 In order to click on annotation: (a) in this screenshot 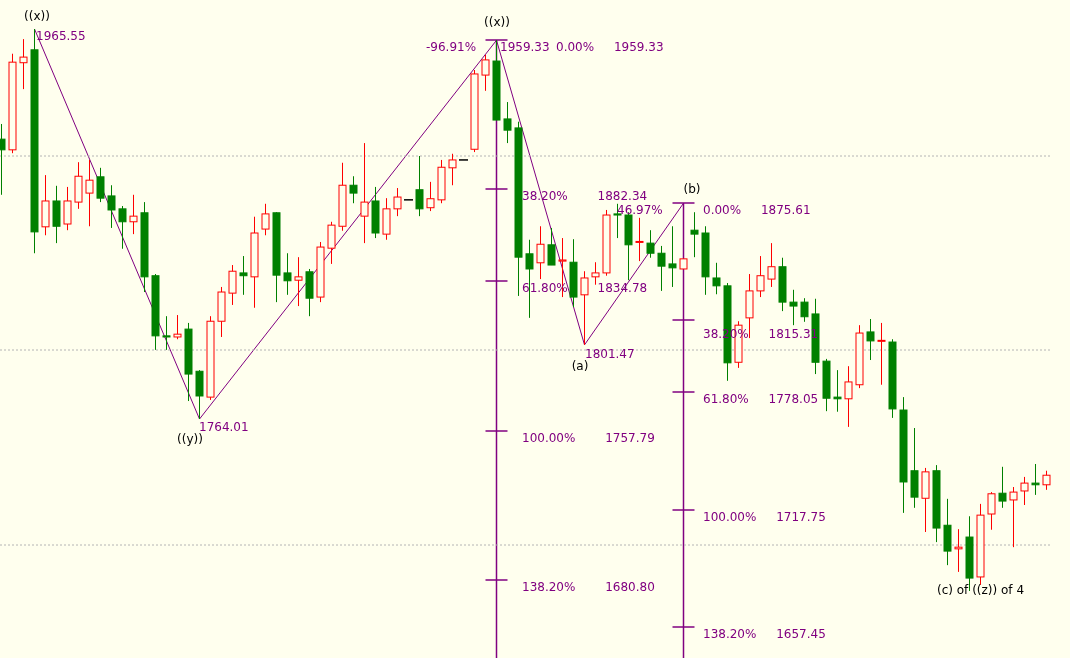, I will do `click(580, 365)`.